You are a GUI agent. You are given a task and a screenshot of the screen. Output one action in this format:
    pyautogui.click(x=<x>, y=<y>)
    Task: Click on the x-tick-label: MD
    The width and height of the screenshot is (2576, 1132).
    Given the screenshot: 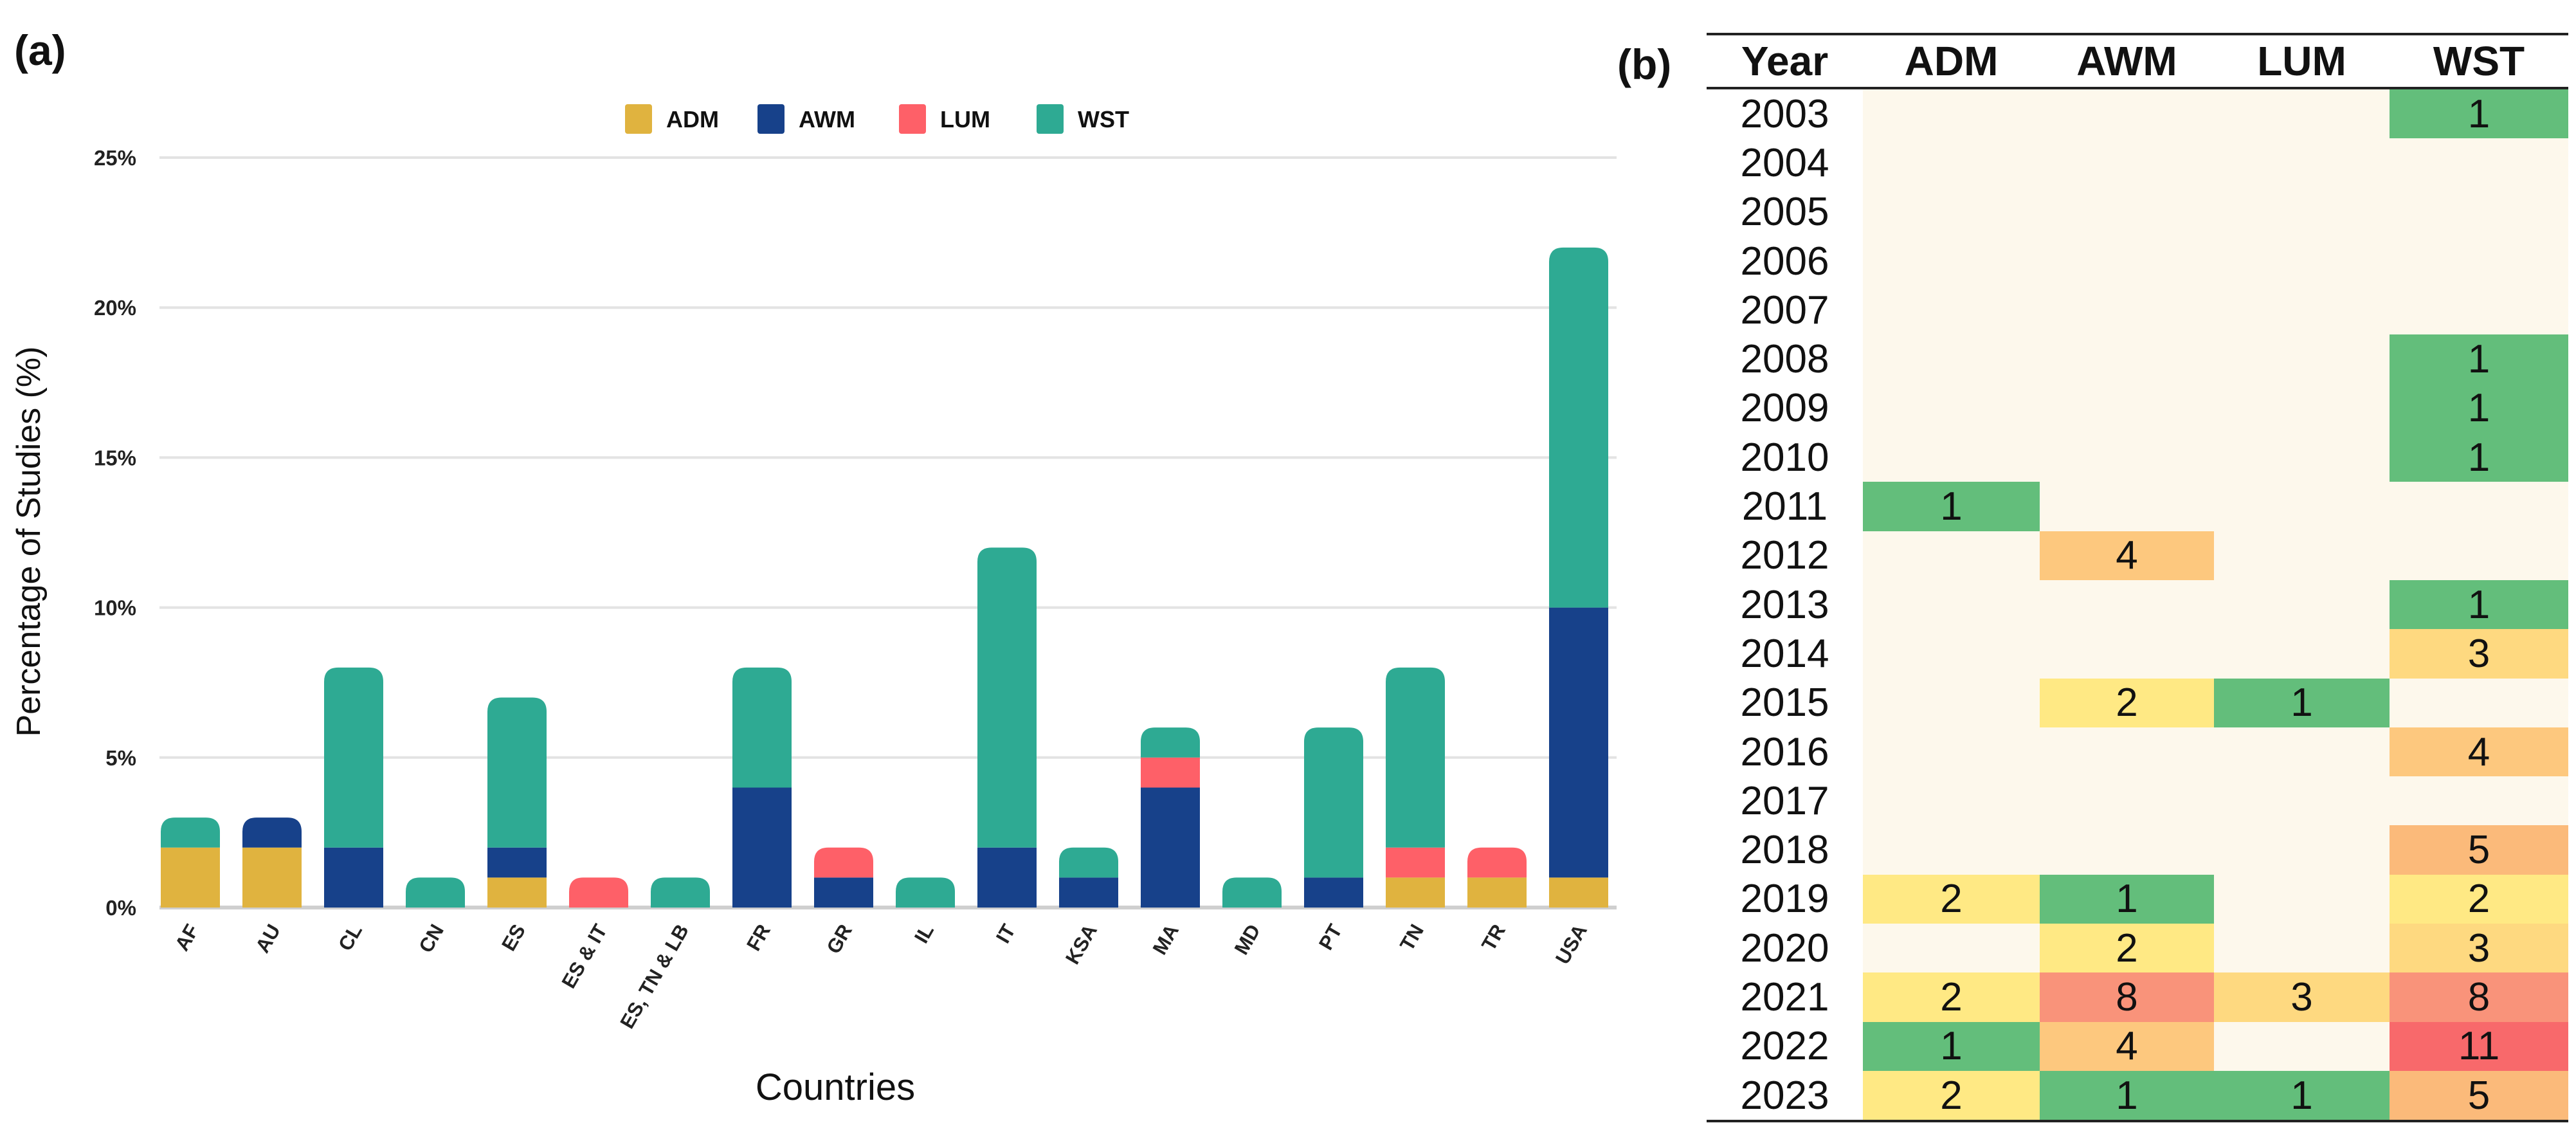 What is the action you would take?
    pyautogui.click(x=1247, y=939)
    